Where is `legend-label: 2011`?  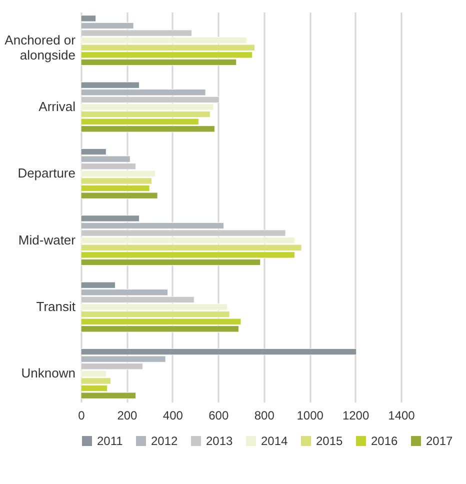 legend-label: 2011 is located at coordinates (110, 441).